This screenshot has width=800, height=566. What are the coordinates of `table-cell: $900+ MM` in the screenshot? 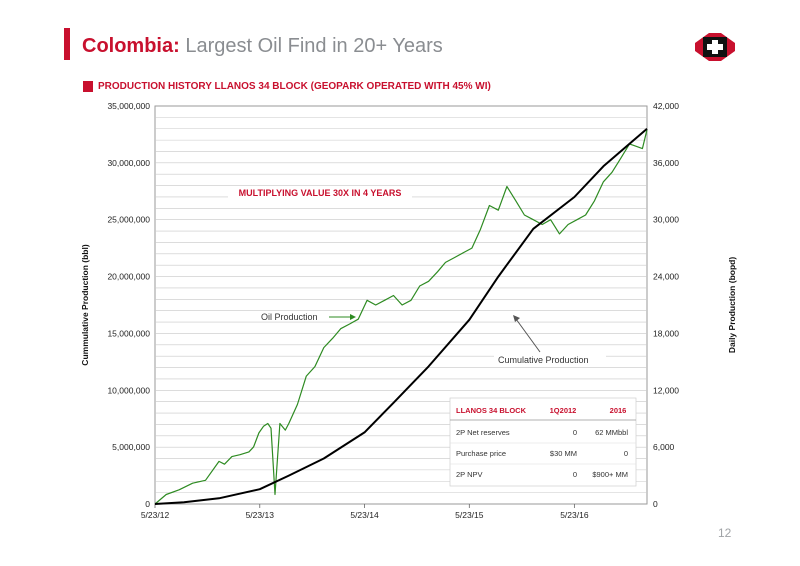 It's located at (610, 474).